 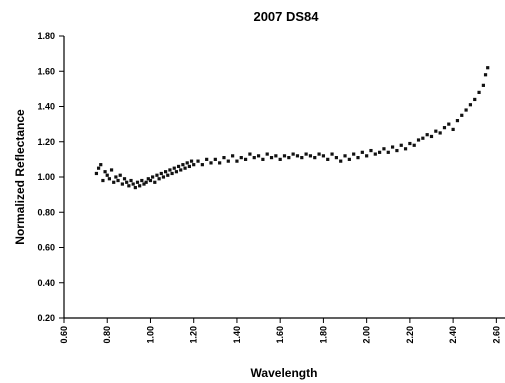 What do you see at coordinates (367, 335) in the screenshot?
I see `x-tick-label: 2.00` at bounding box center [367, 335].